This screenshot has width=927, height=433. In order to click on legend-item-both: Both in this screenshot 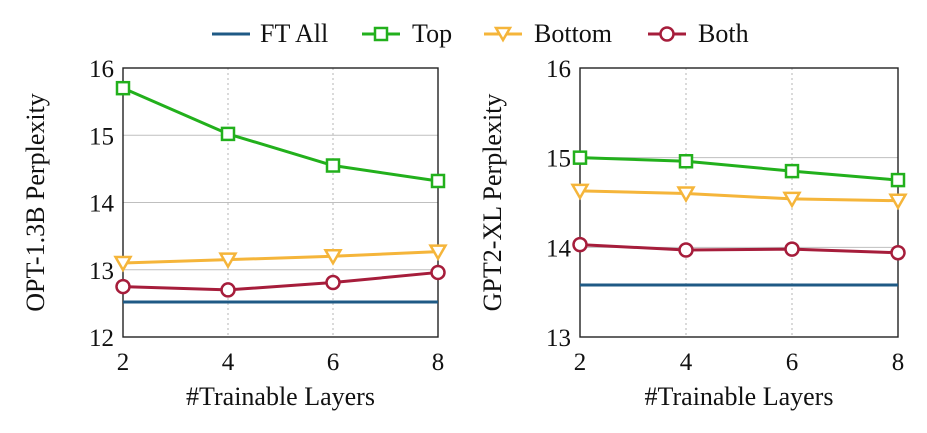, I will do `click(697, 34)`.